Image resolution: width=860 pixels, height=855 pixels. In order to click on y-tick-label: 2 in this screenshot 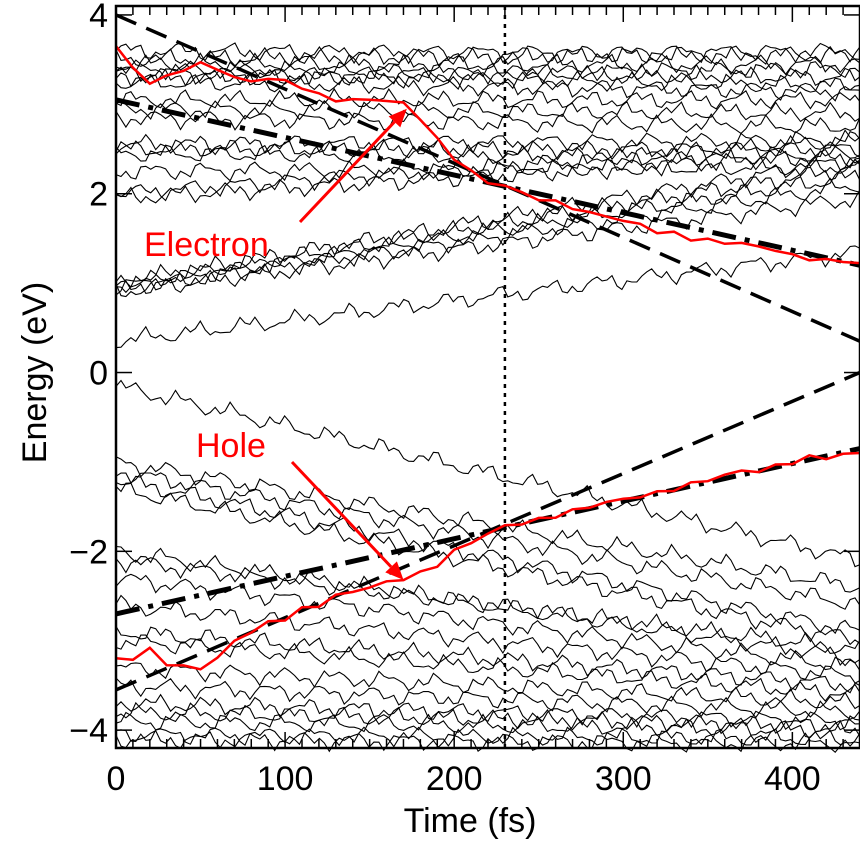, I will do `click(98, 195)`.